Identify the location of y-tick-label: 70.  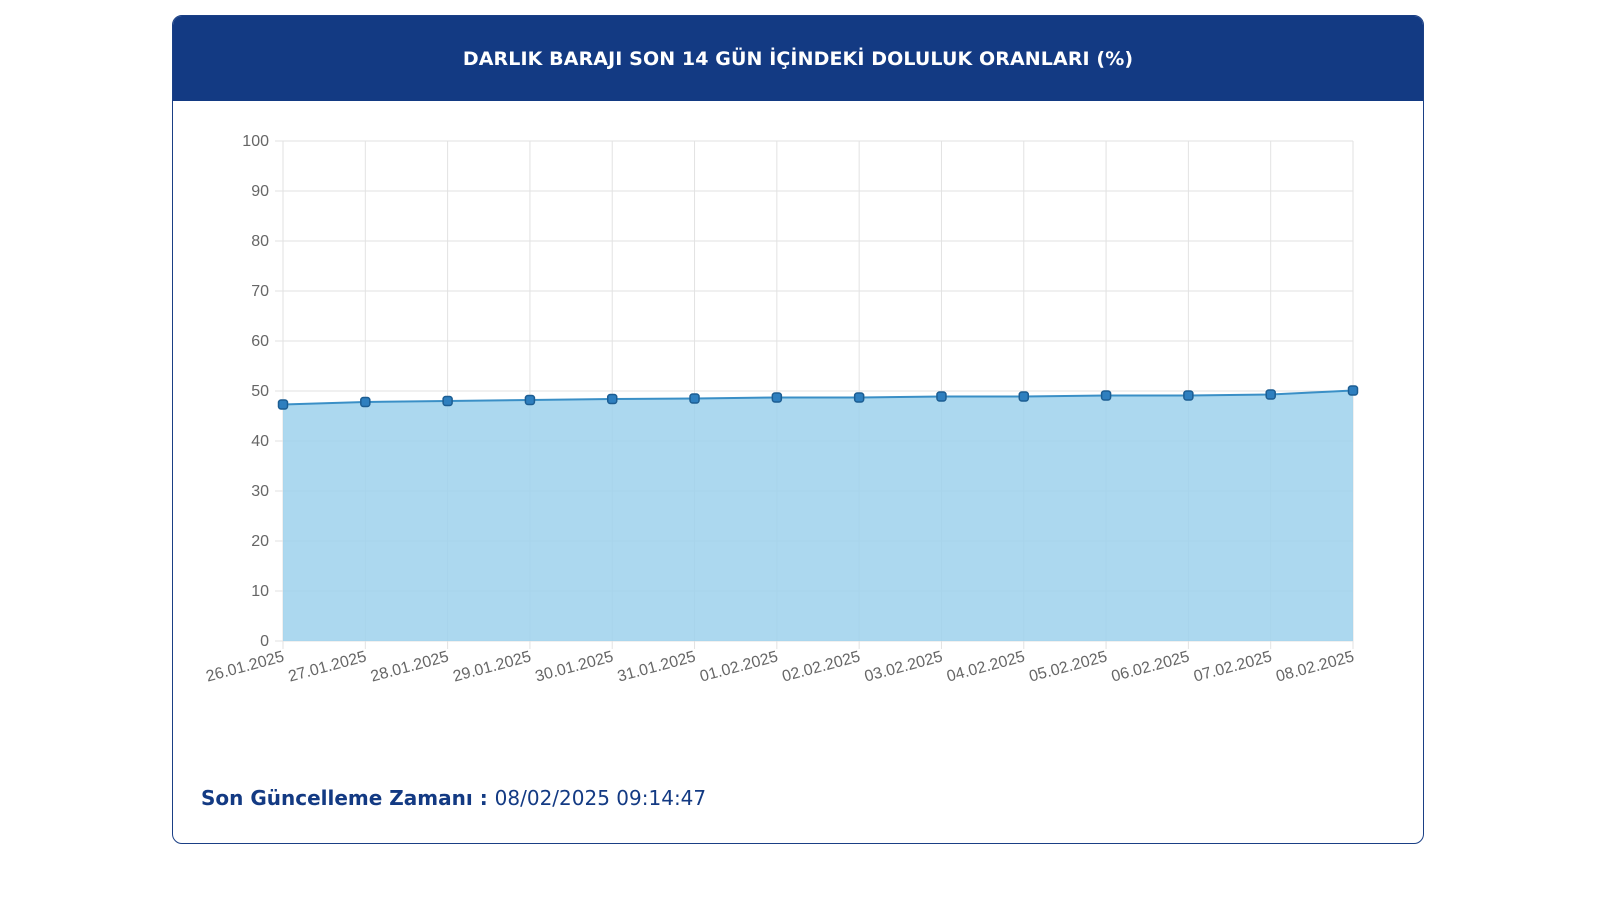
(260, 291).